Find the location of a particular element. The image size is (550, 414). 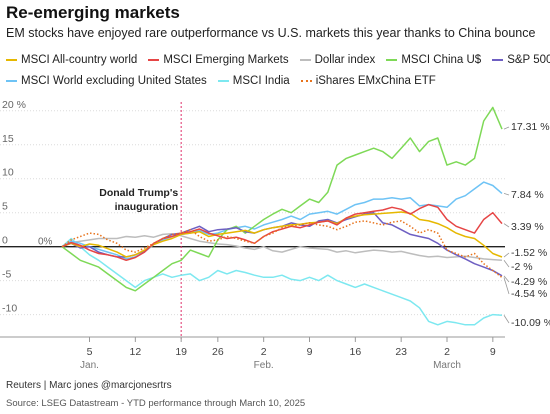

x-tick-label: 12 is located at coordinates (135, 352).